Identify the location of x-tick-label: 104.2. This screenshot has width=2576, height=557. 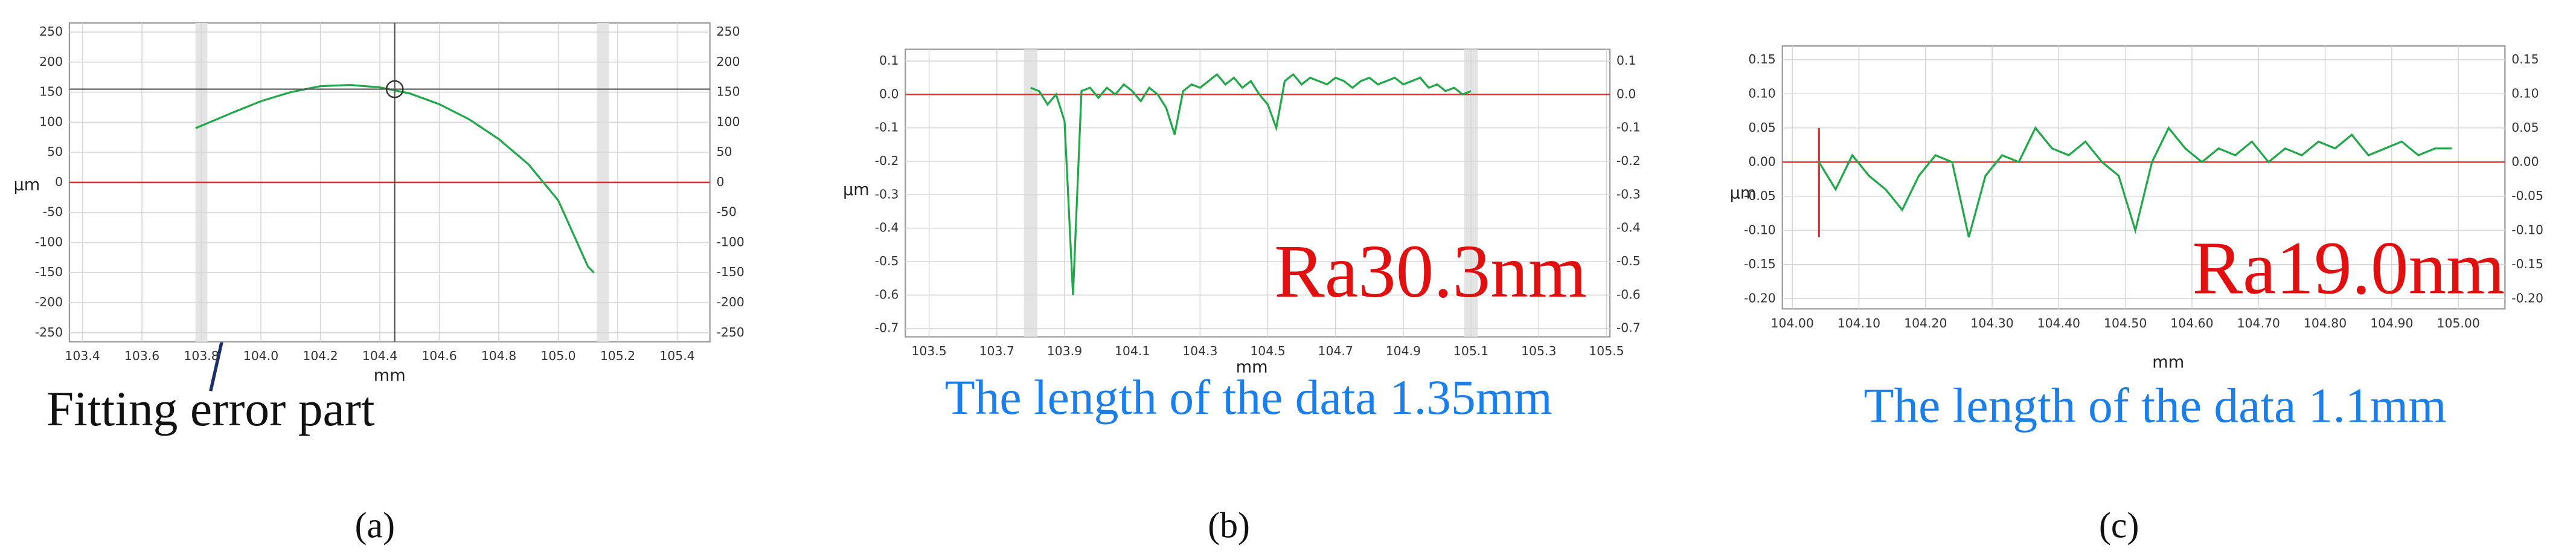
(320, 356).